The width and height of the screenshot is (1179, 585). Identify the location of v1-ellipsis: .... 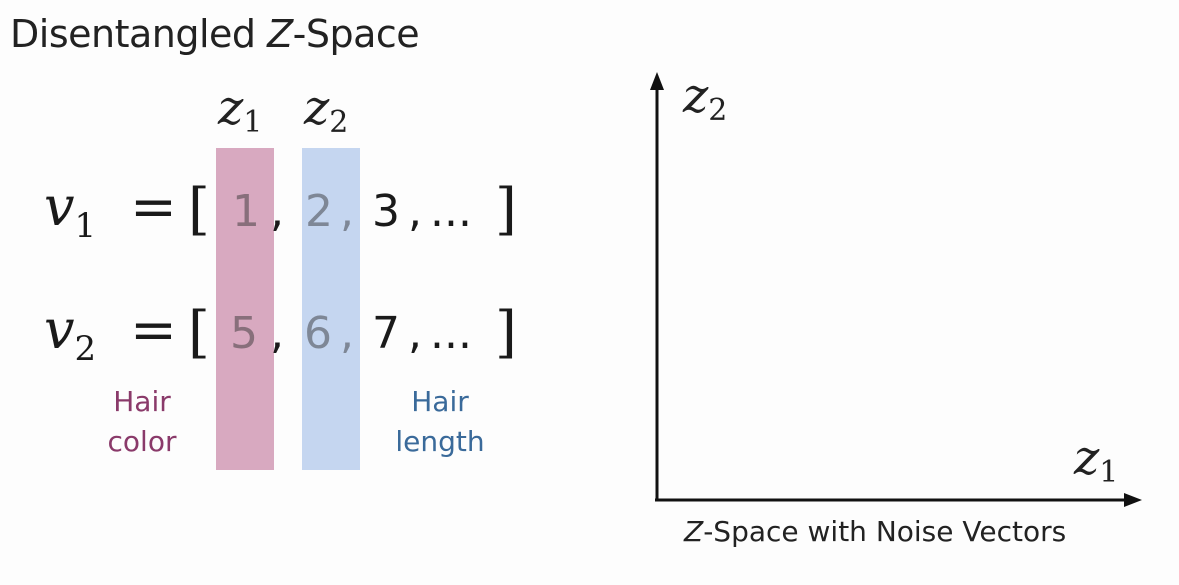
(451, 211).